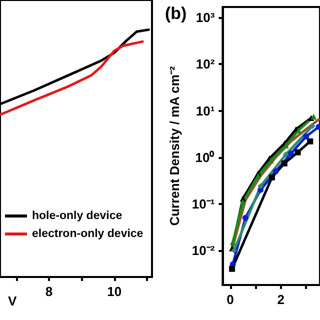  What do you see at coordinates (206, 18) in the screenshot?
I see `y-tick-label: 10³` at bounding box center [206, 18].